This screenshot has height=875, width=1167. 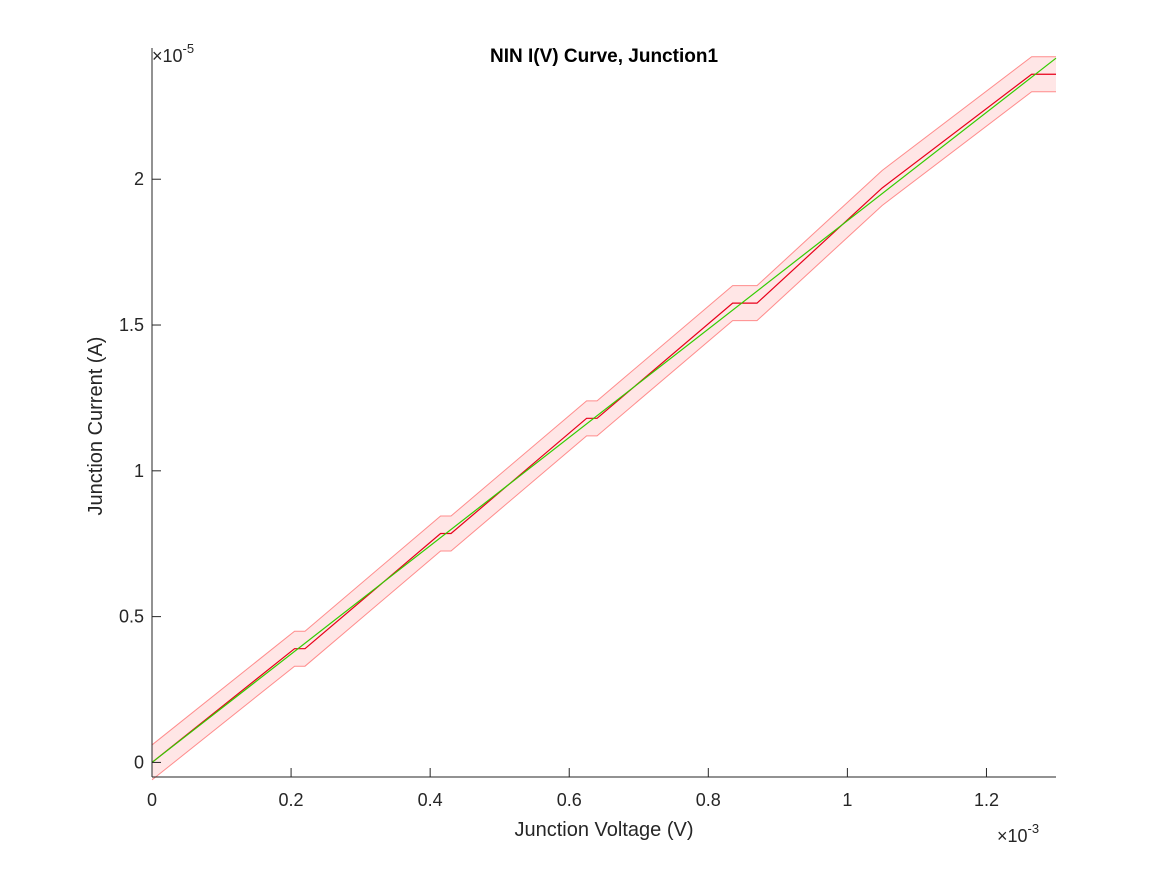 I want to click on y-ticks: 0 0.5 1 1.5 2, so click(x=140, y=470).